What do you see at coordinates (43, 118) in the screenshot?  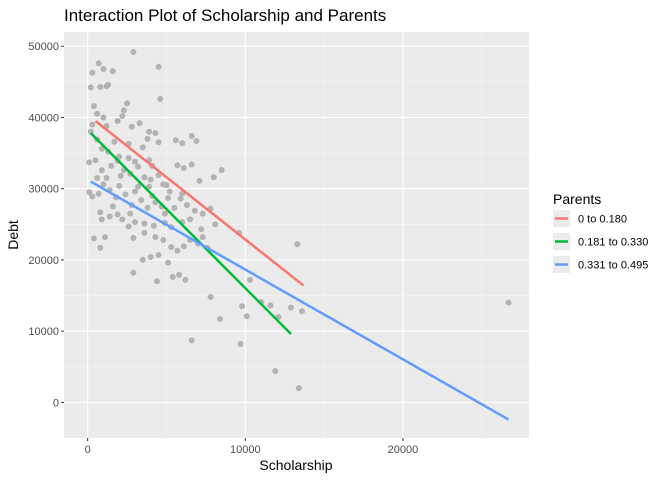 I see `y-tick-label: 40000` at bounding box center [43, 118].